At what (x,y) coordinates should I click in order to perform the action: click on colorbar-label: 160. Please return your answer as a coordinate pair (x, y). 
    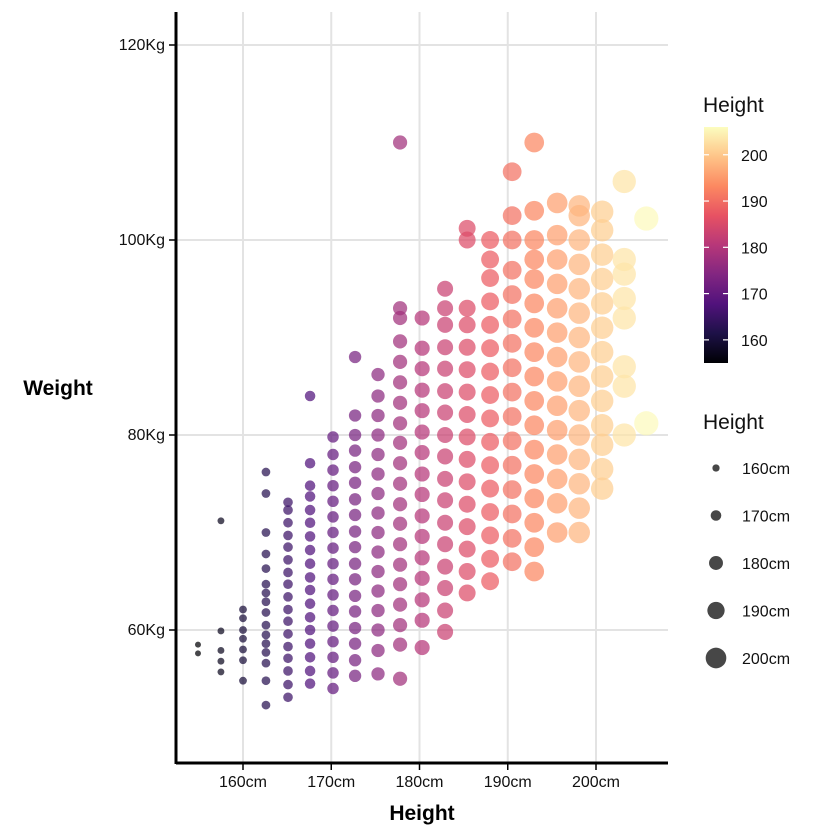
    Looking at the image, I should click on (754, 341).